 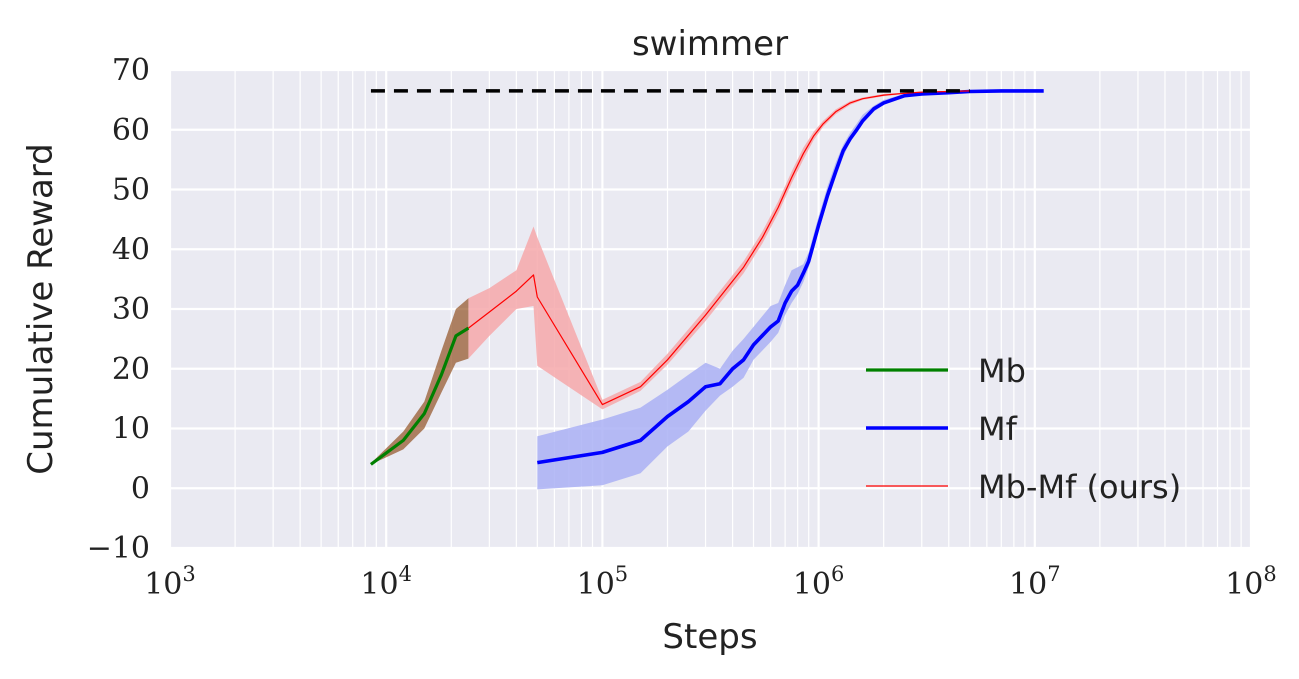 I want to click on legend: Mb Mf Mb-Mf (ours), so click(x=1023, y=429).